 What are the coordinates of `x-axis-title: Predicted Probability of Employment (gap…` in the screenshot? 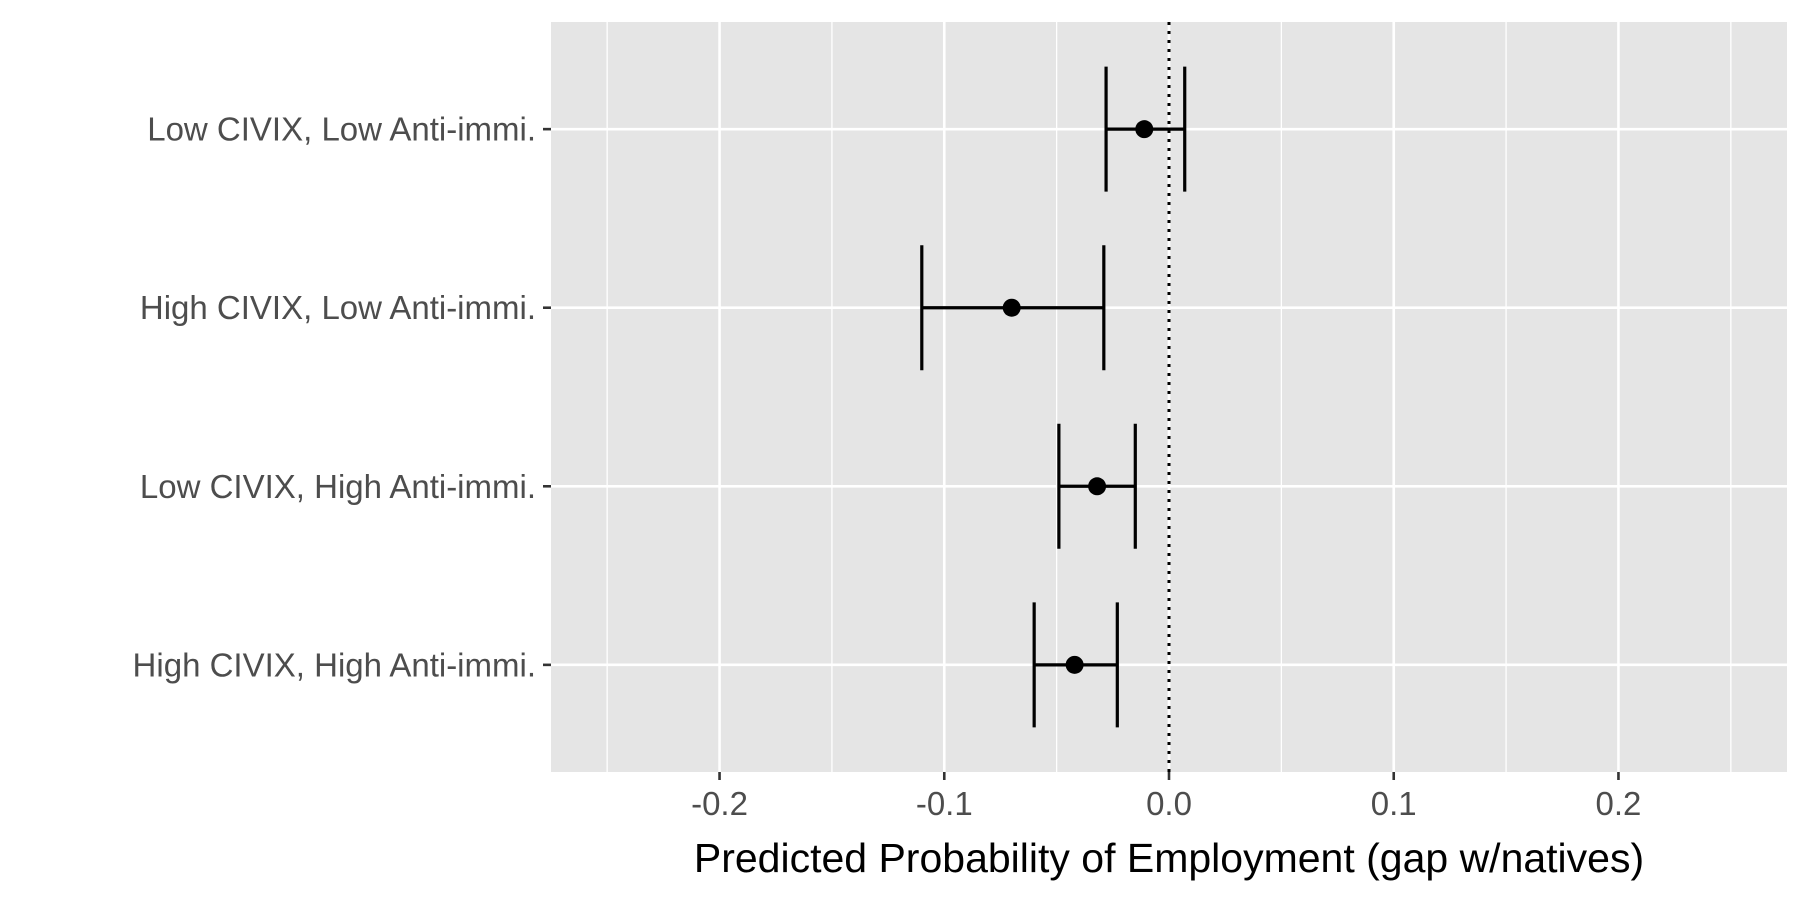 It's located at (1169, 858).